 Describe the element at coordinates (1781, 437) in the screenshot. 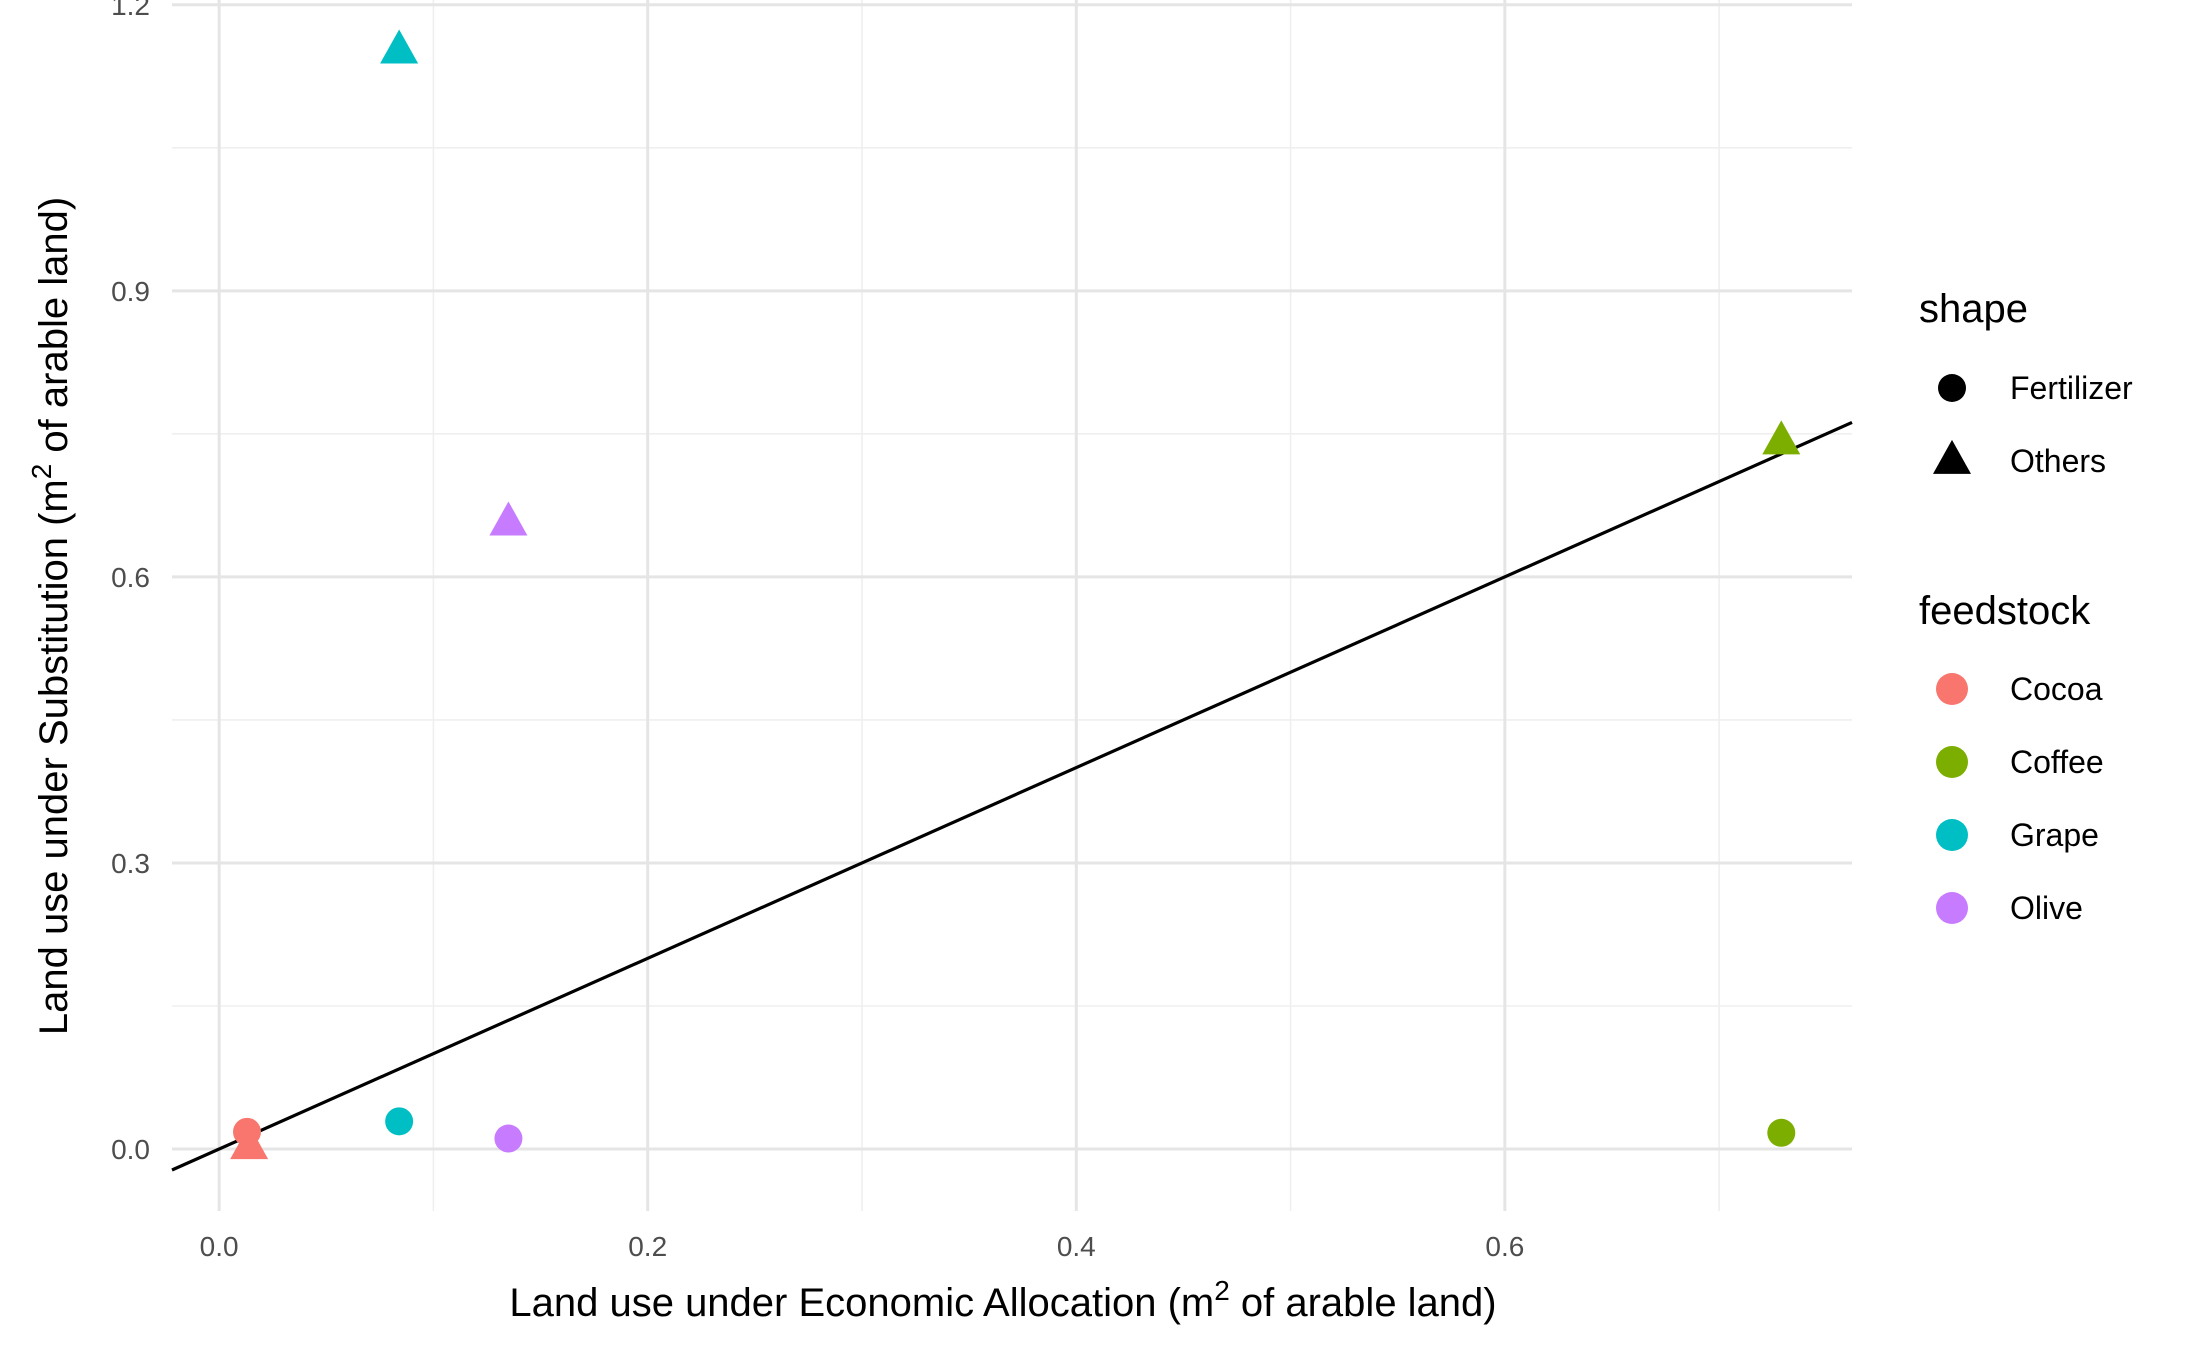

I see `point-coffee-others` at that location.